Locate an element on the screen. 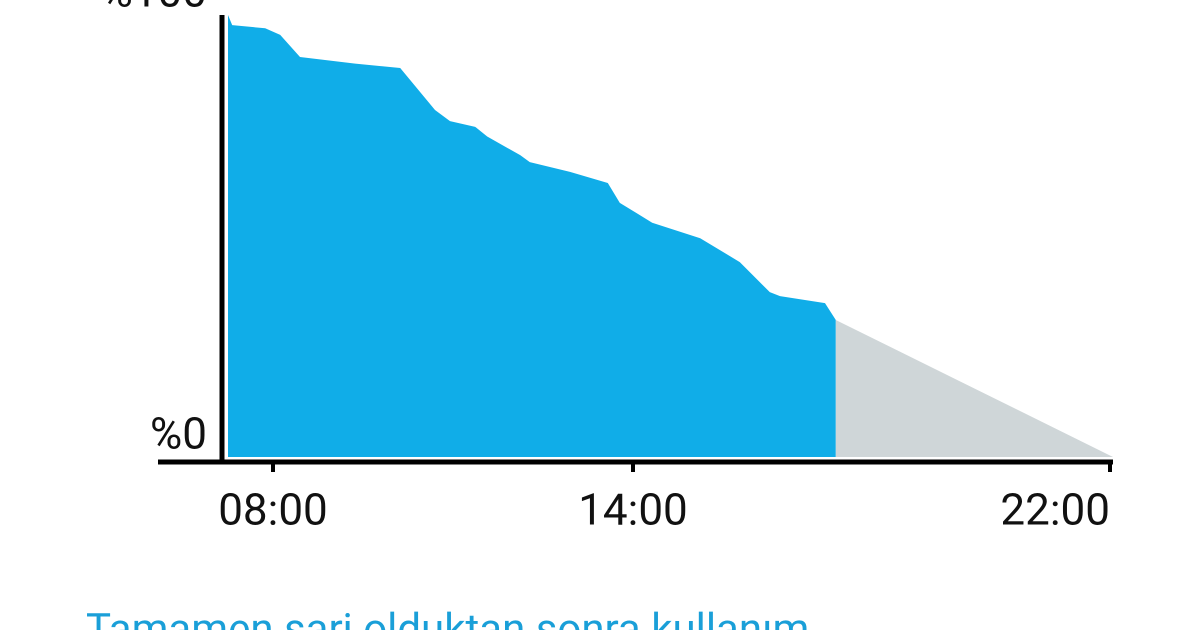  x-tick-label: 08:00 is located at coordinates (273, 510).